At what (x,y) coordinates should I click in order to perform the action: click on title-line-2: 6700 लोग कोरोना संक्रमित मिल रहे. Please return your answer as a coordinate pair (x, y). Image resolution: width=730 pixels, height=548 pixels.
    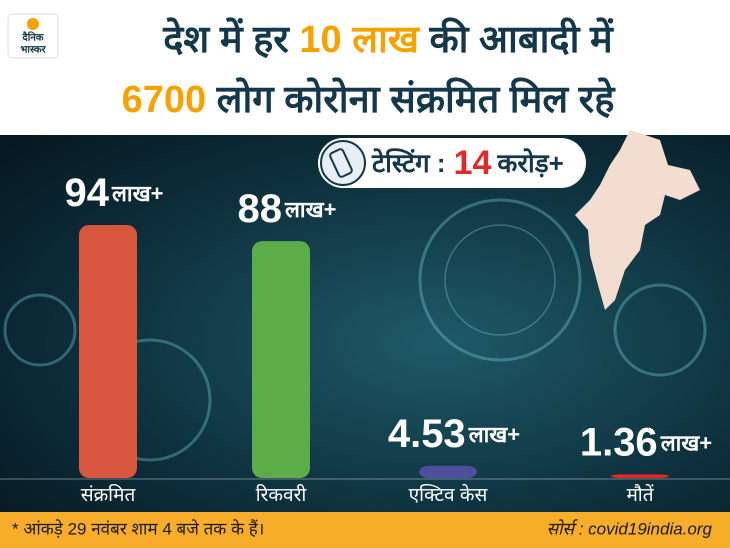
    Looking at the image, I should click on (369, 99).